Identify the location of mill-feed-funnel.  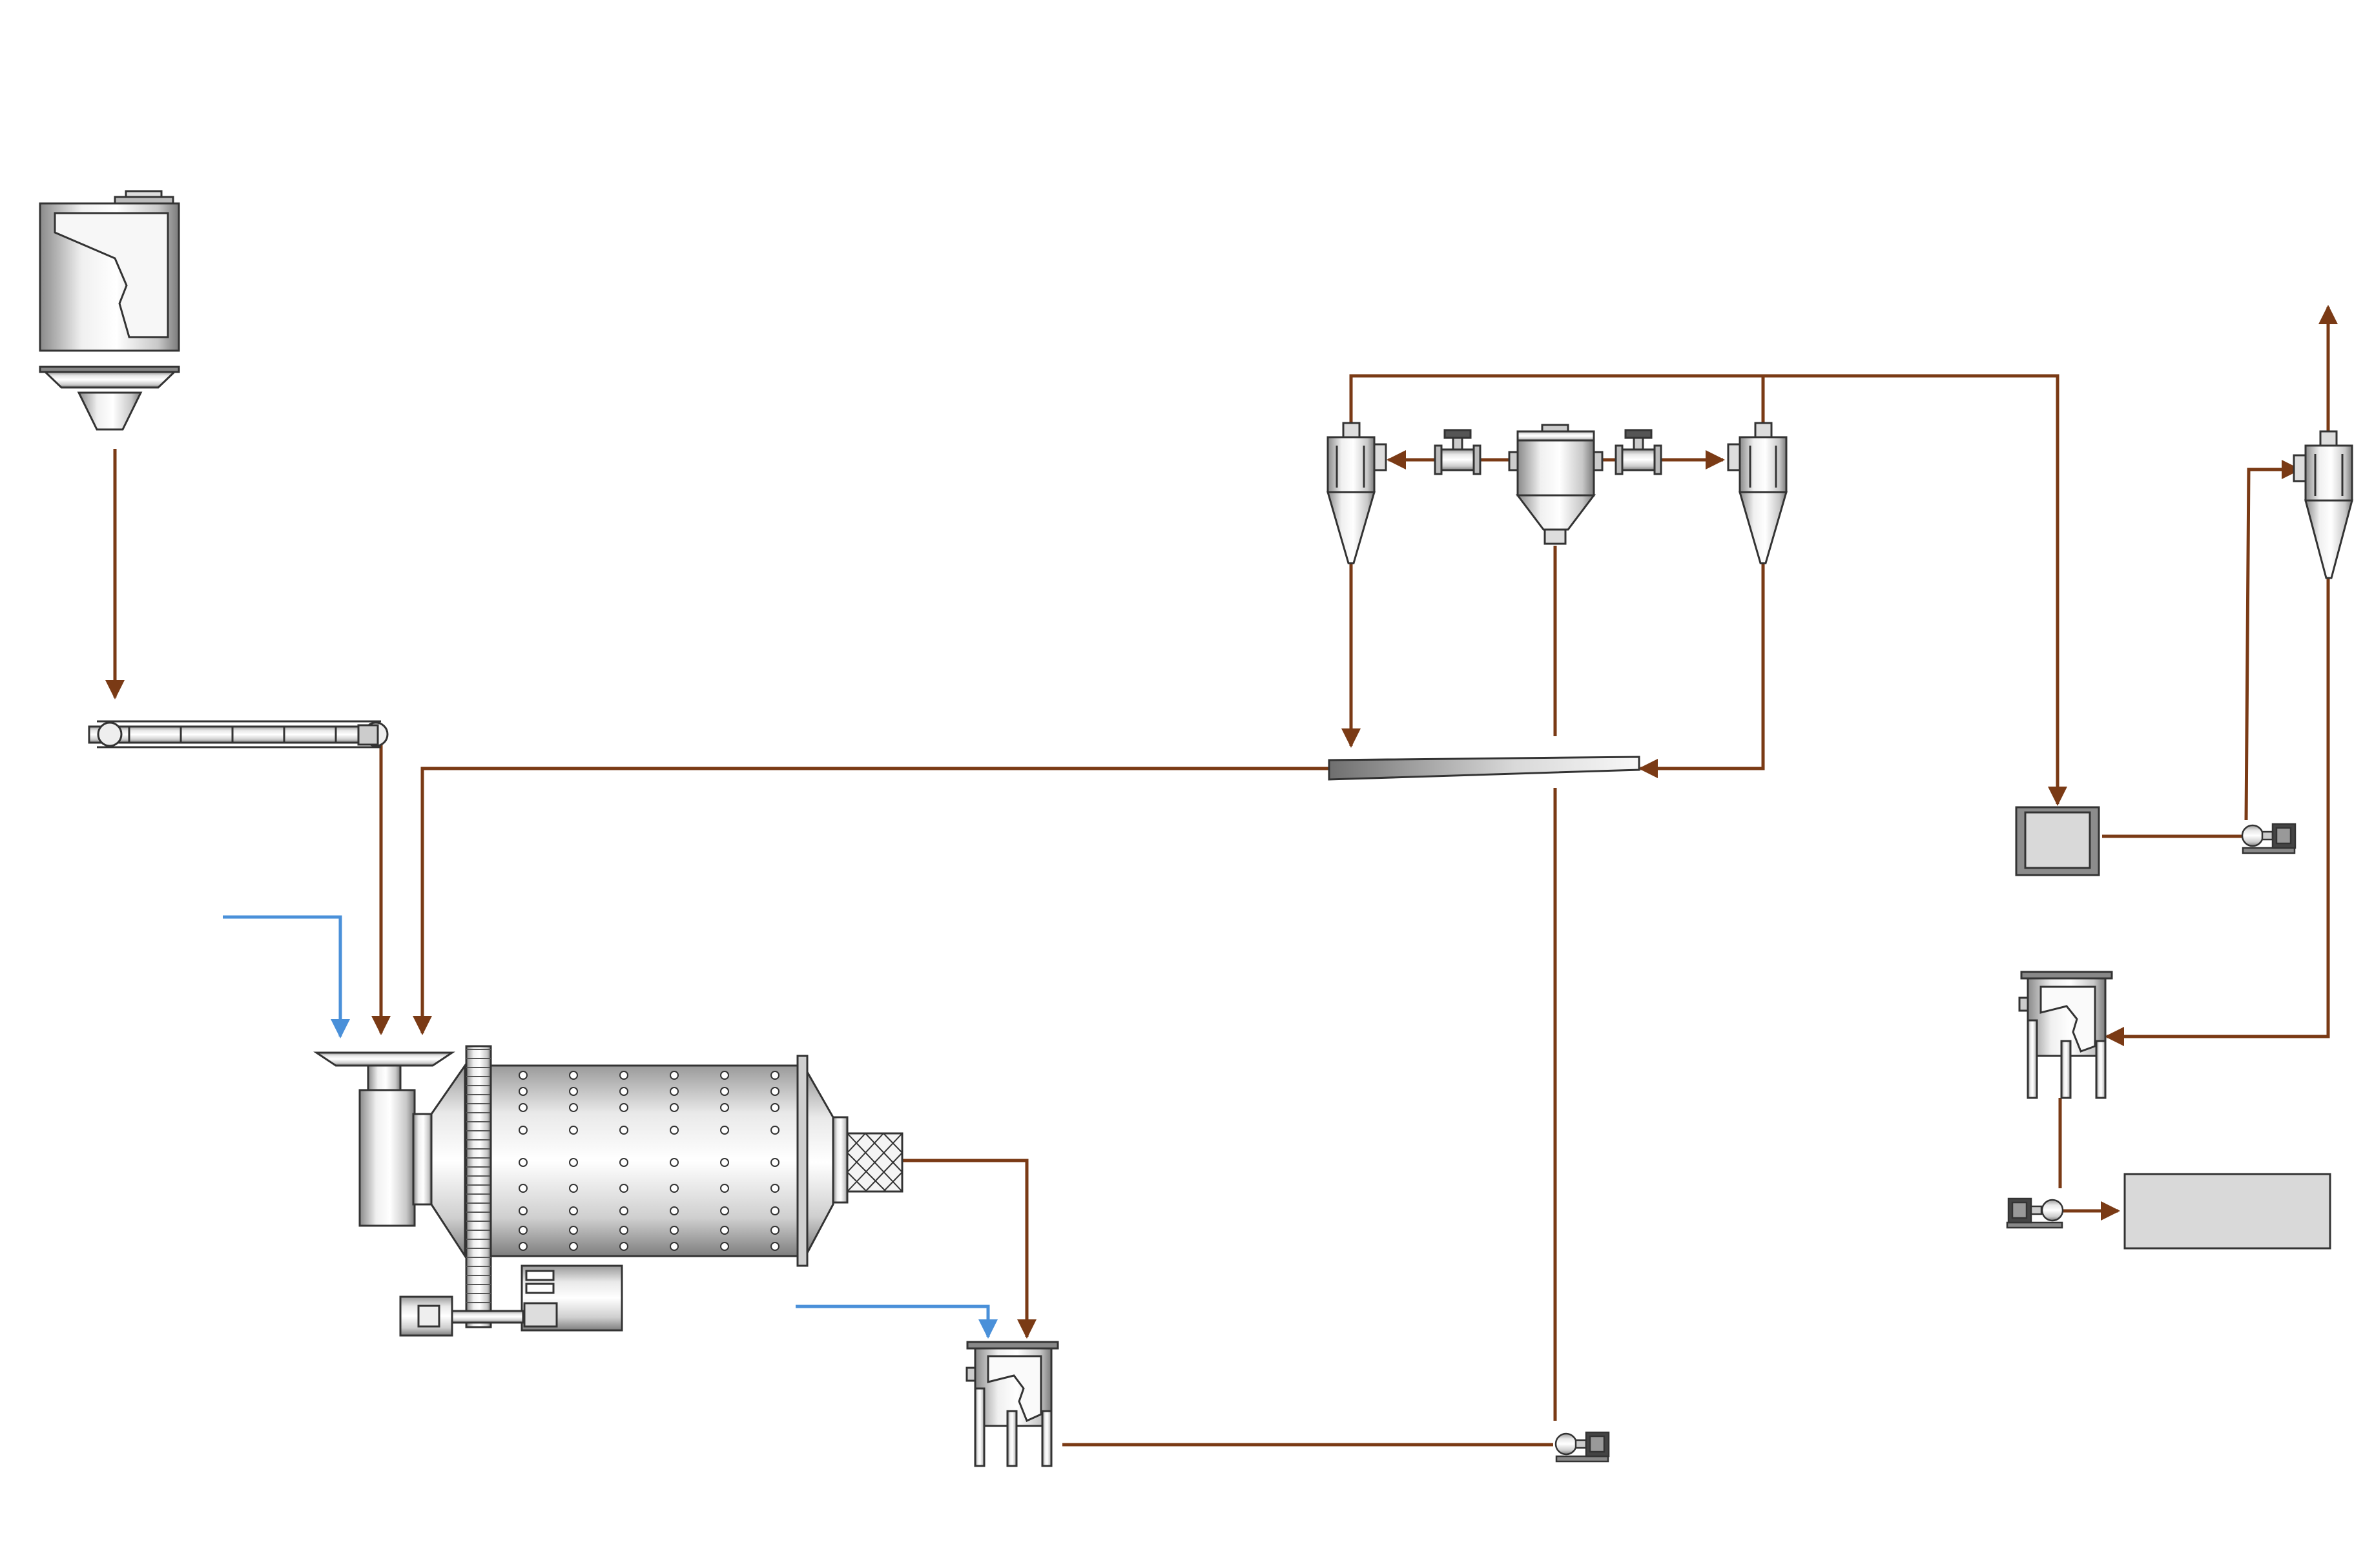
(384, 1059).